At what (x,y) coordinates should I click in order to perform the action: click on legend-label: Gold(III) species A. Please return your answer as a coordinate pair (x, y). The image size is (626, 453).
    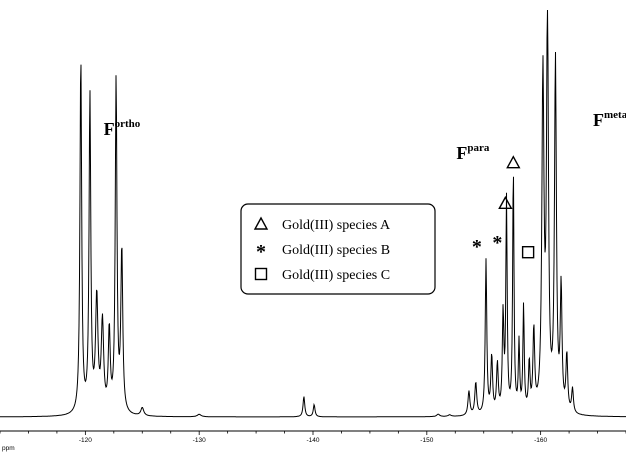
    Looking at the image, I should click on (336, 225).